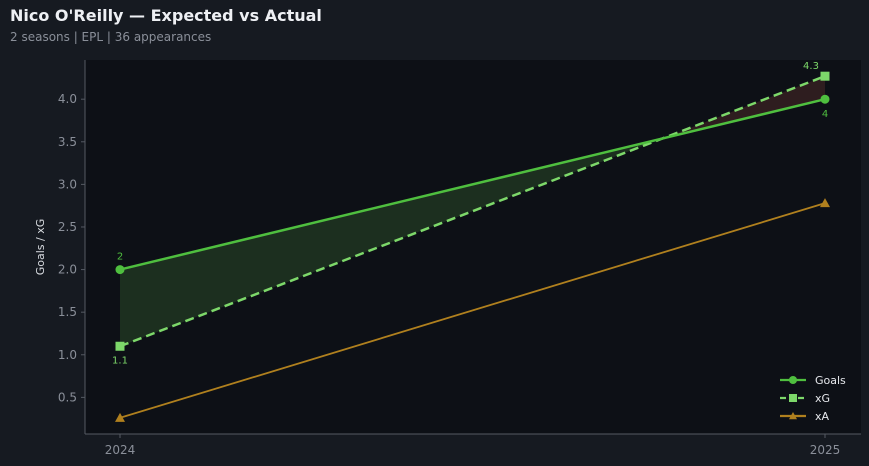  I want to click on y-tick-label: 3.5, so click(67, 142).